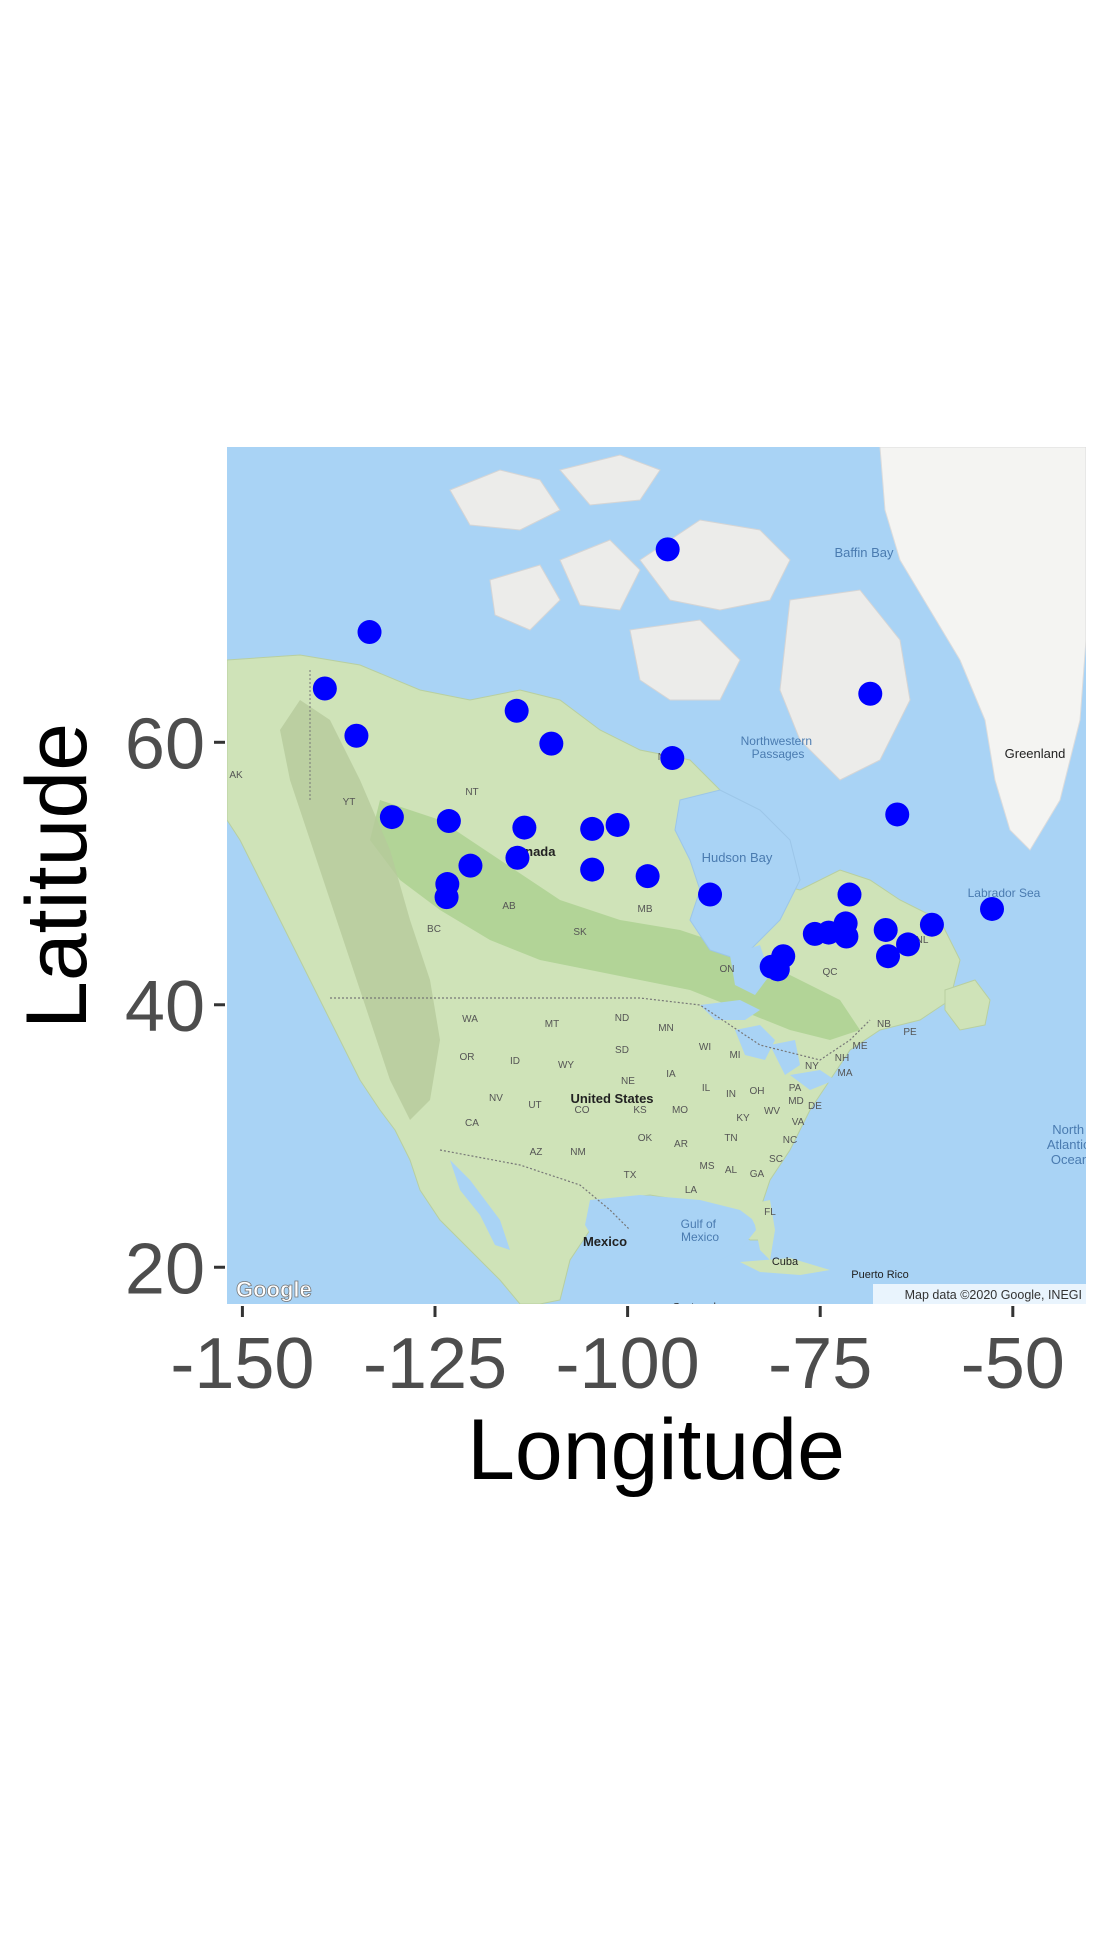  I want to click on cuba, so click(785, 1266).